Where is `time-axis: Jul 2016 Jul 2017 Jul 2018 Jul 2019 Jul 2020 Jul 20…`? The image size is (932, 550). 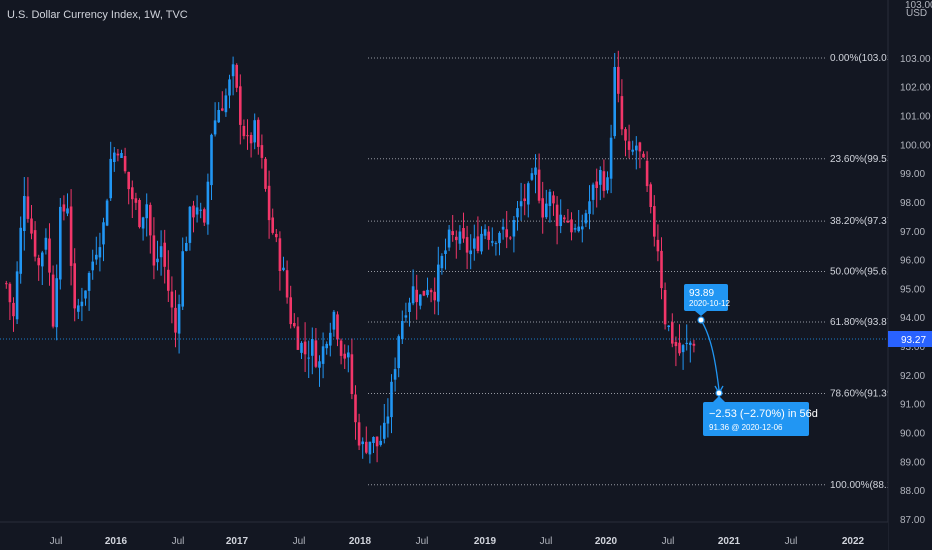 time-axis: Jul 2016 Jul 2017 Jul 2018 Jul 2019 Jul 2020 Jul 20… is located at coordinates (457, 541).